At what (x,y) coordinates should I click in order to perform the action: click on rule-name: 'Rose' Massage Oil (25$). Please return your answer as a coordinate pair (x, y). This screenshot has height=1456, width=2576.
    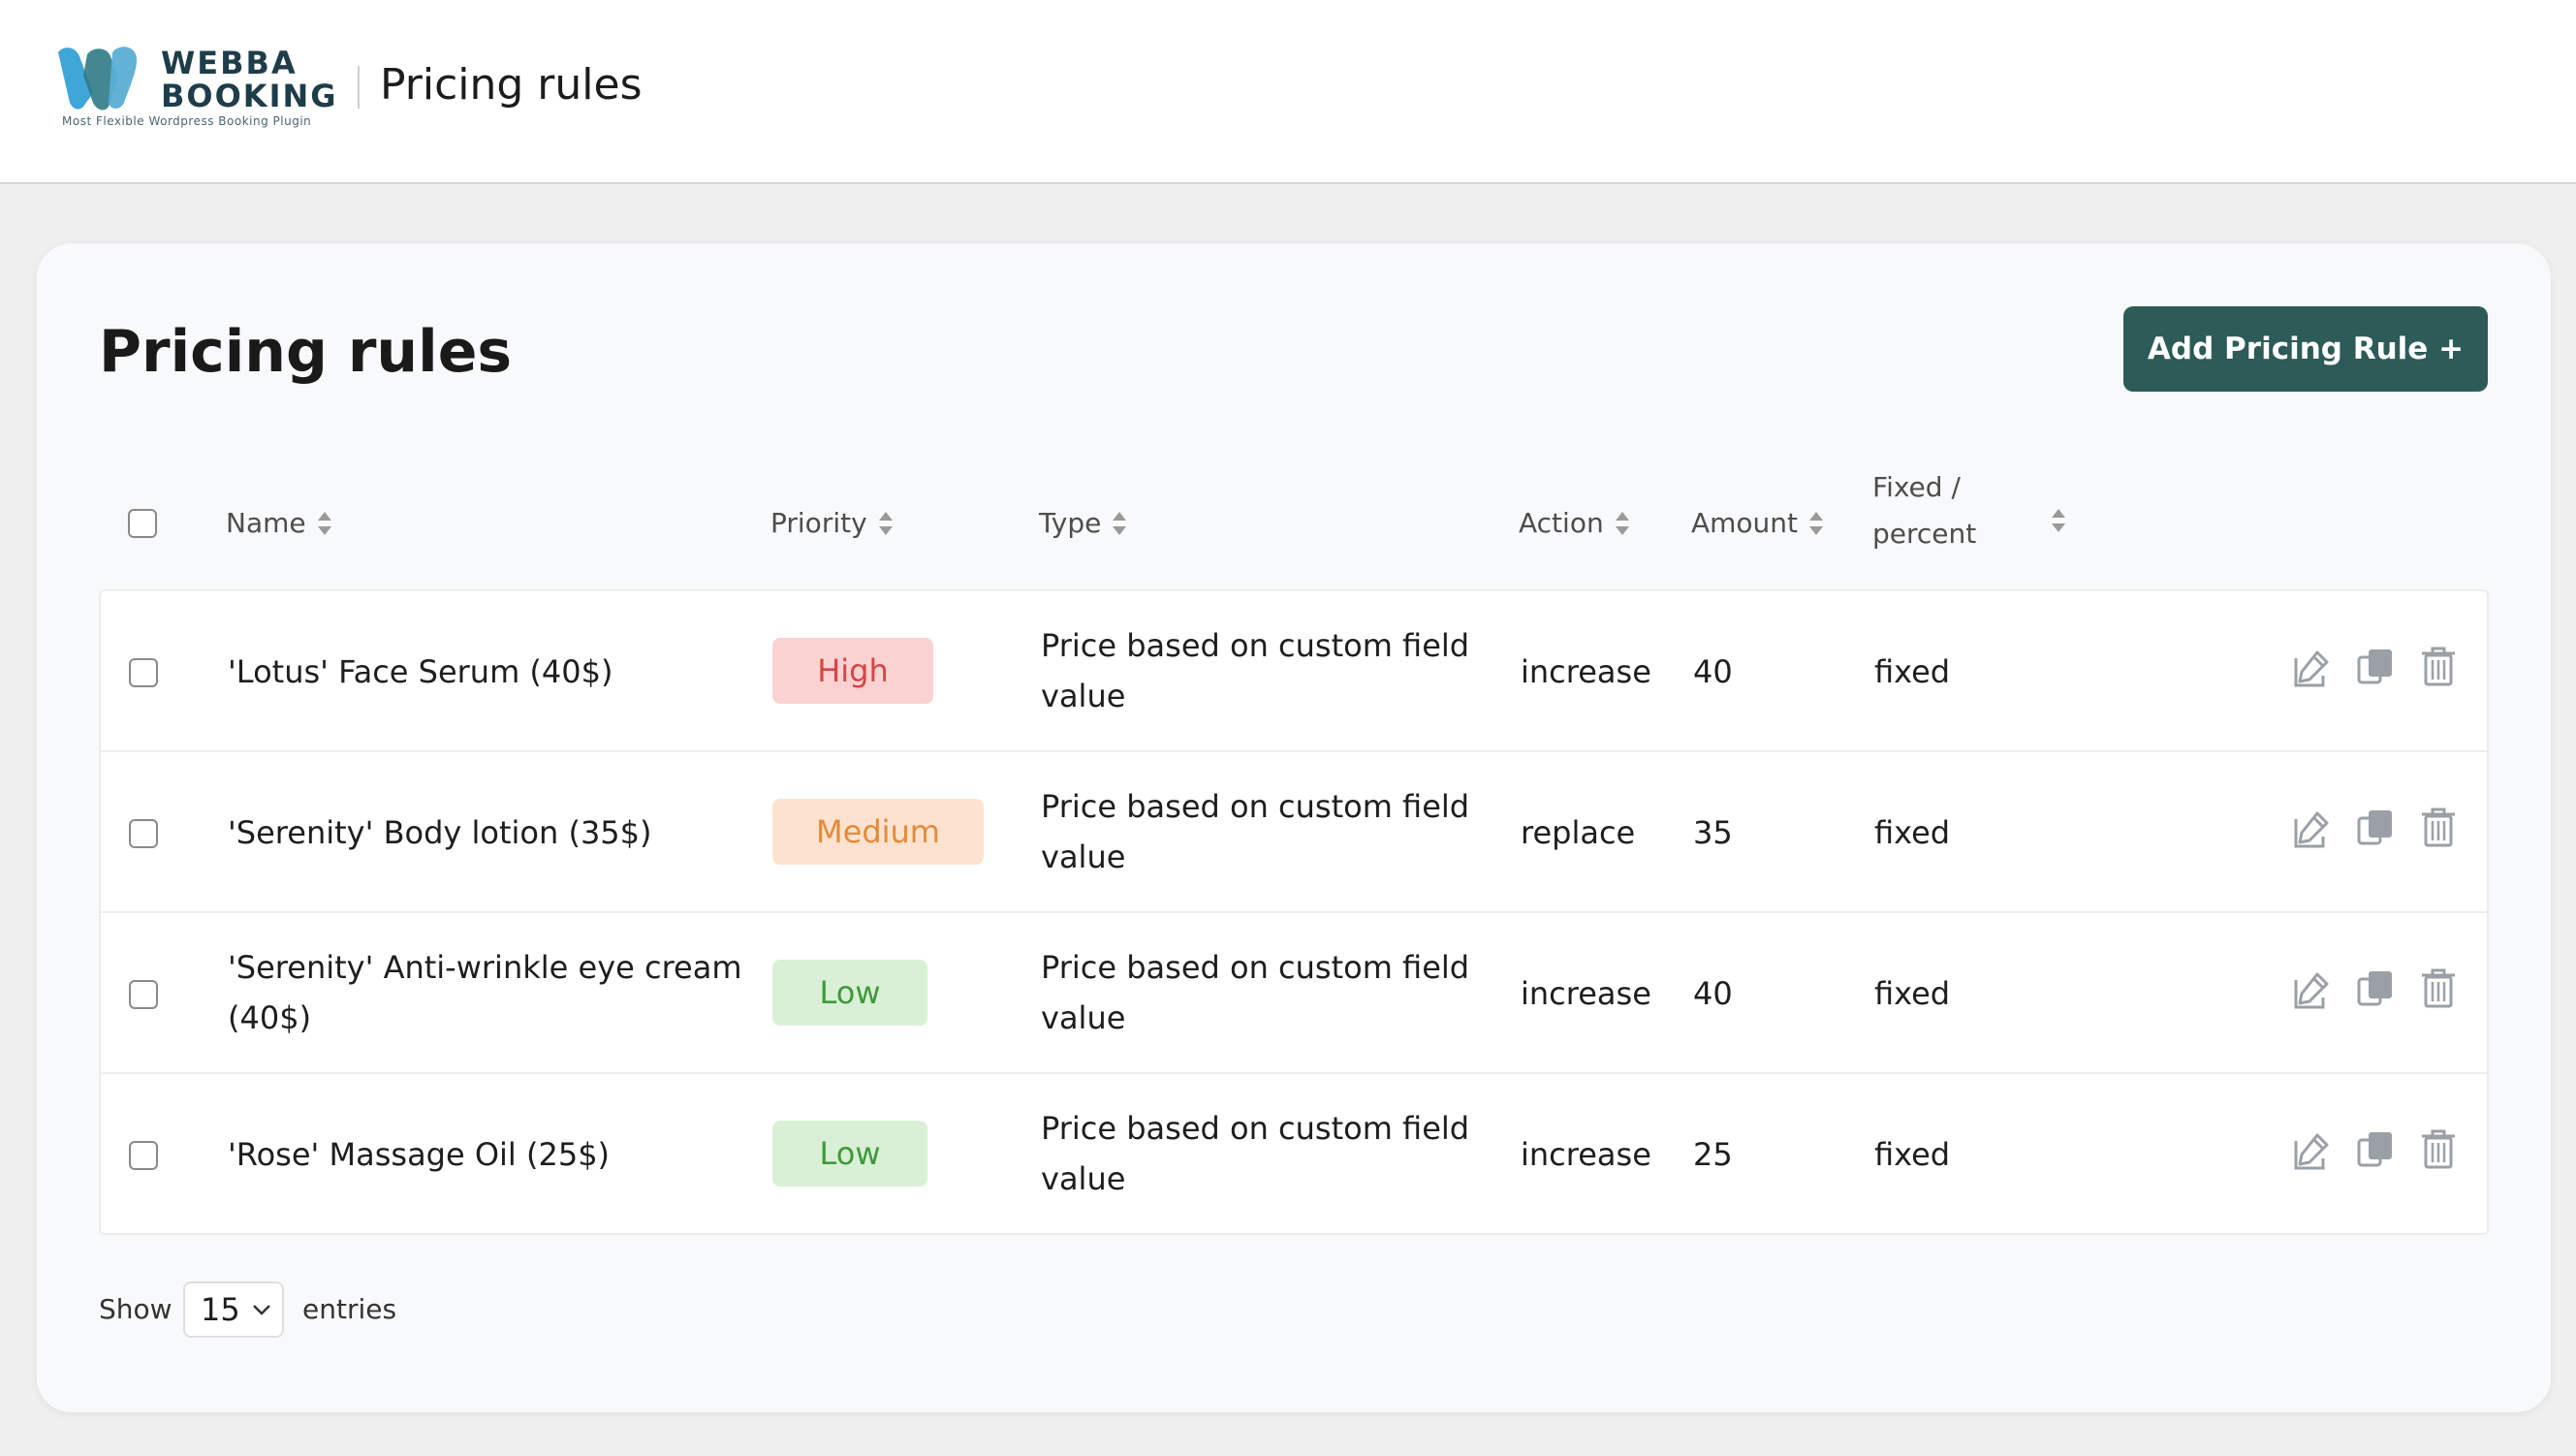
    Looking at the image, I should click on (419, 1155).